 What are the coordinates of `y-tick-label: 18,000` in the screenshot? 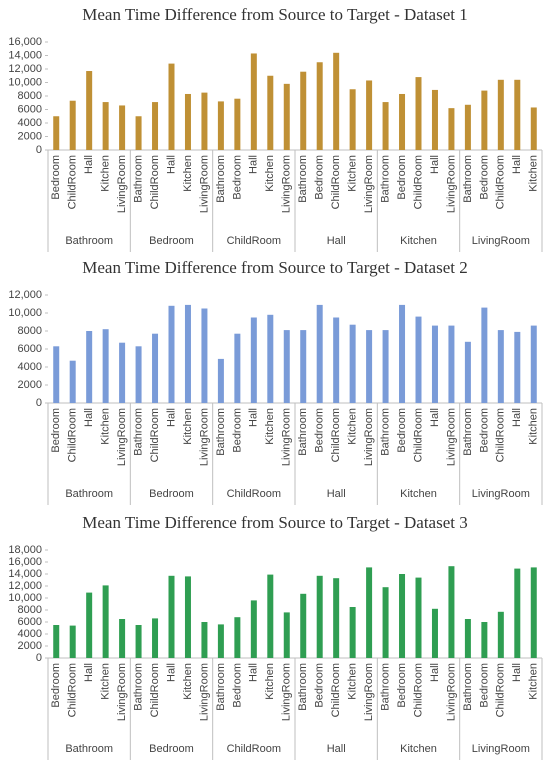 It's located at (25, 550).